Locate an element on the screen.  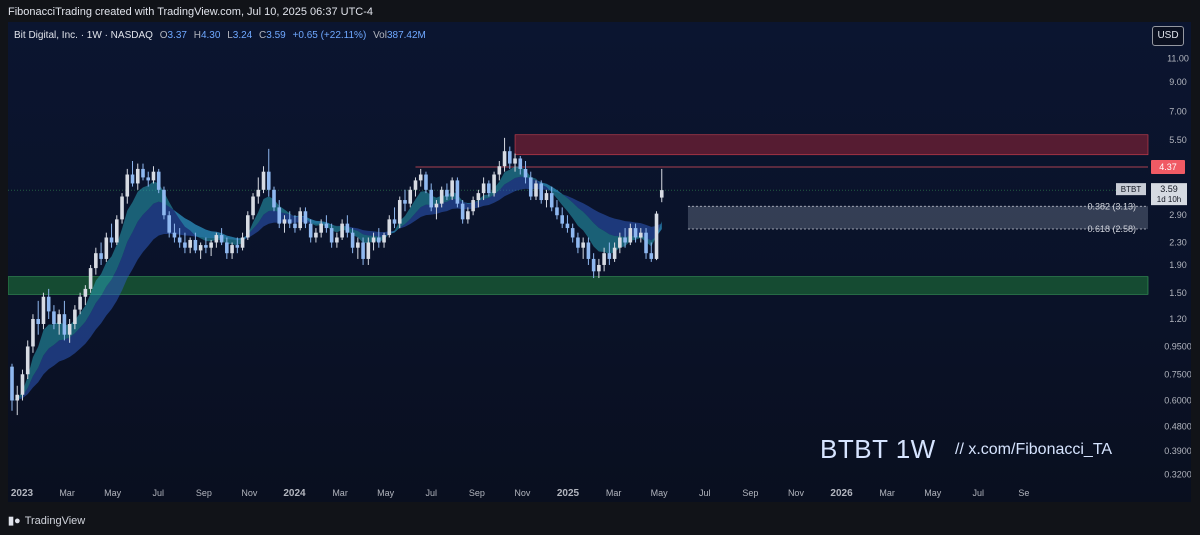
currency-button: USD is located at coordinates (1168, 36).